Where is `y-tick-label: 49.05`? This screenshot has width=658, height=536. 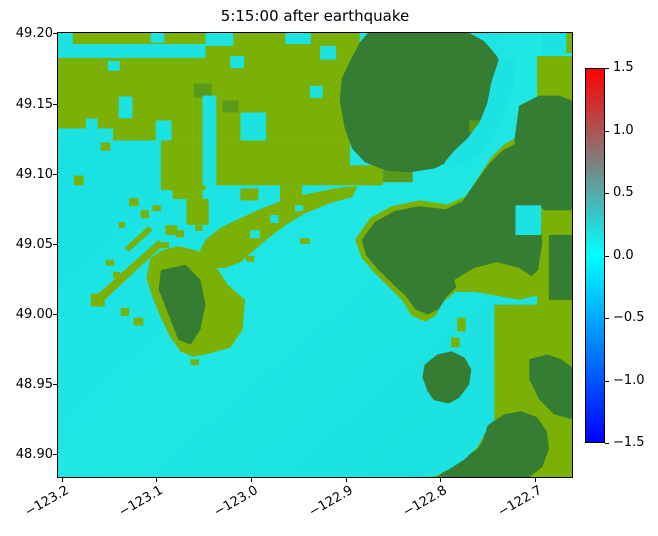 y-tick-label: 49.05 is located at coordinates (34, 244).